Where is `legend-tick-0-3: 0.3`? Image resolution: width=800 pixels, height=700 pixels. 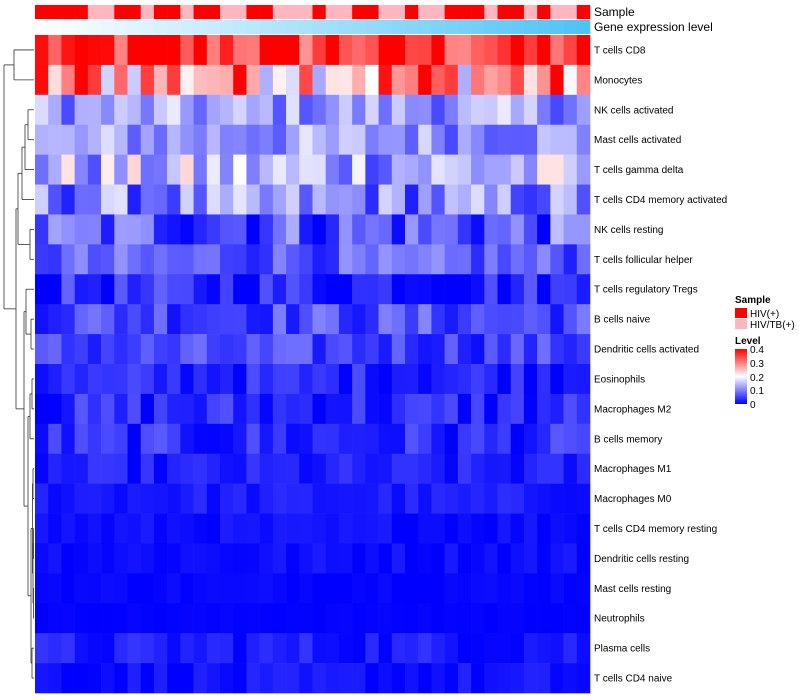 legend-tick-0-3: 0.3 is located at coordinates (757, 364).